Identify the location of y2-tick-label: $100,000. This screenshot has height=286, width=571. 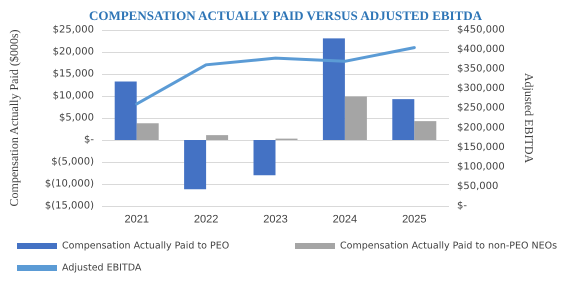
(481, 166).